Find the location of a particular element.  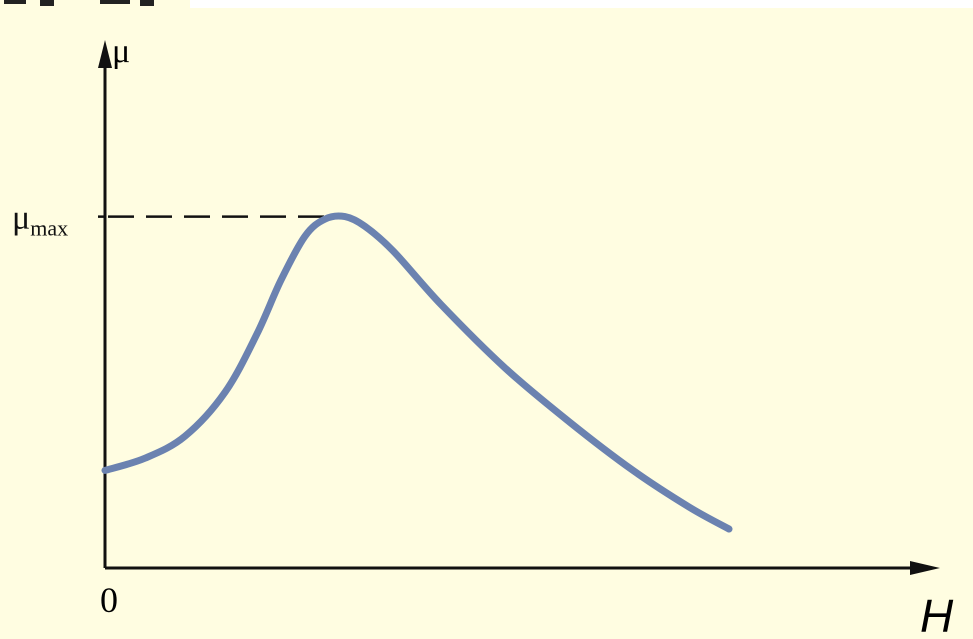

origin-label: 0 is located at coordinates (109, 600).